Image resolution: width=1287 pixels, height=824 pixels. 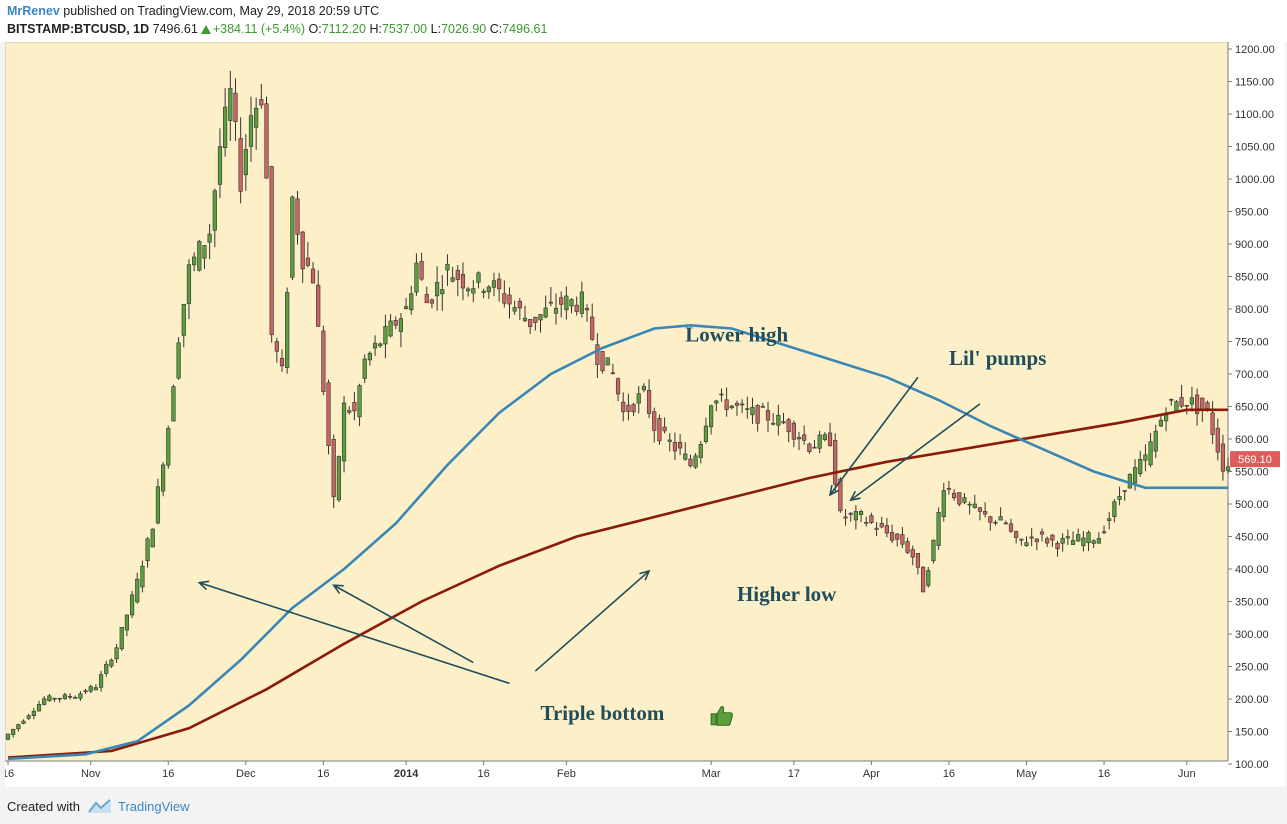 I want to click on y-tick-label: 150.00, so click(x=1252, y=733).